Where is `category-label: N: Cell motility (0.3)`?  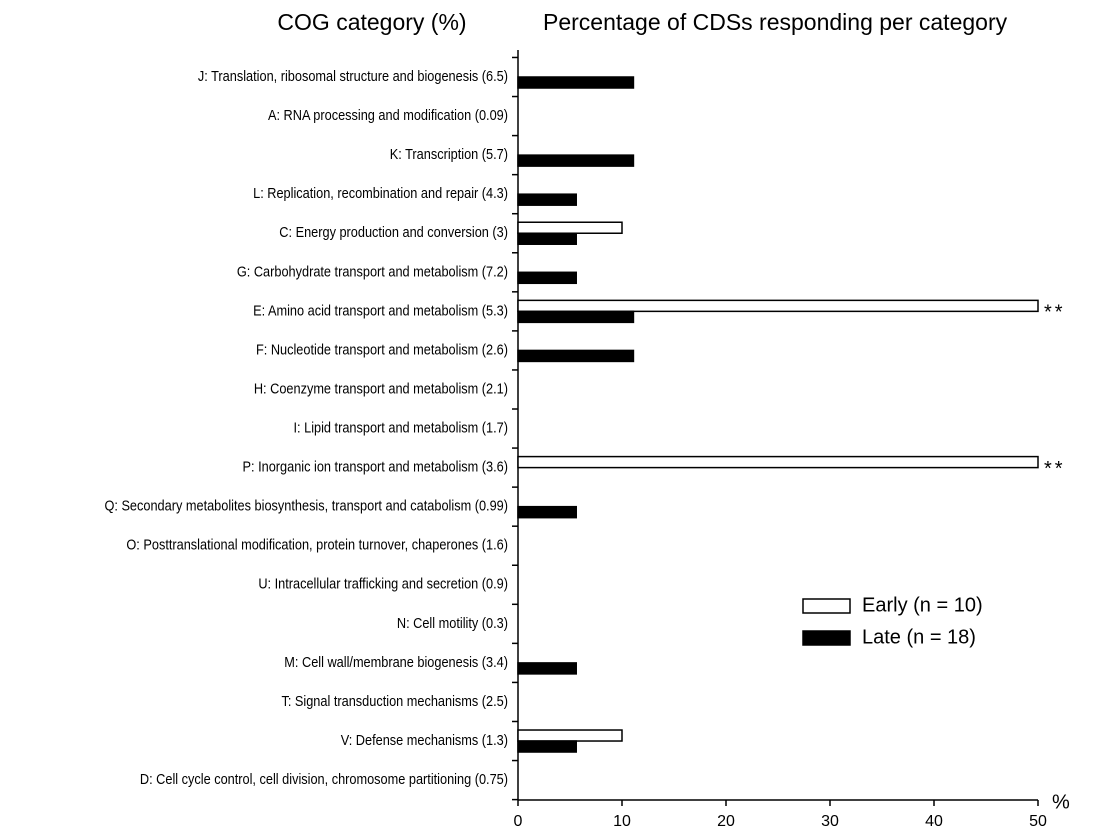
category-label: N: Cell motility (0.3) is located at coordinates (452, 622).